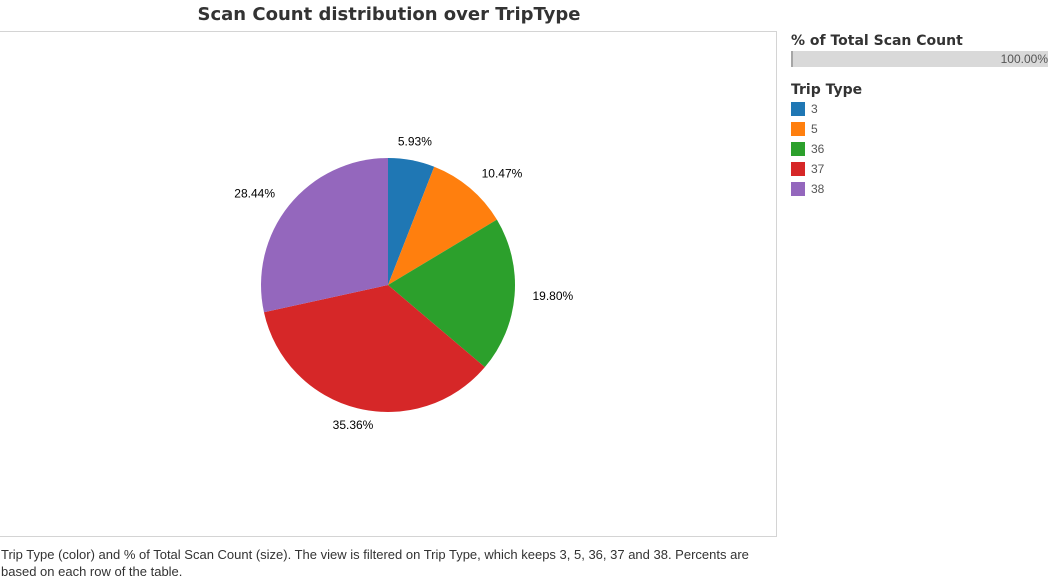 The height and width of the screenshot is (582, 1052). I want to click on color-legend: 3 5 36 37 38, so click(807, 149).